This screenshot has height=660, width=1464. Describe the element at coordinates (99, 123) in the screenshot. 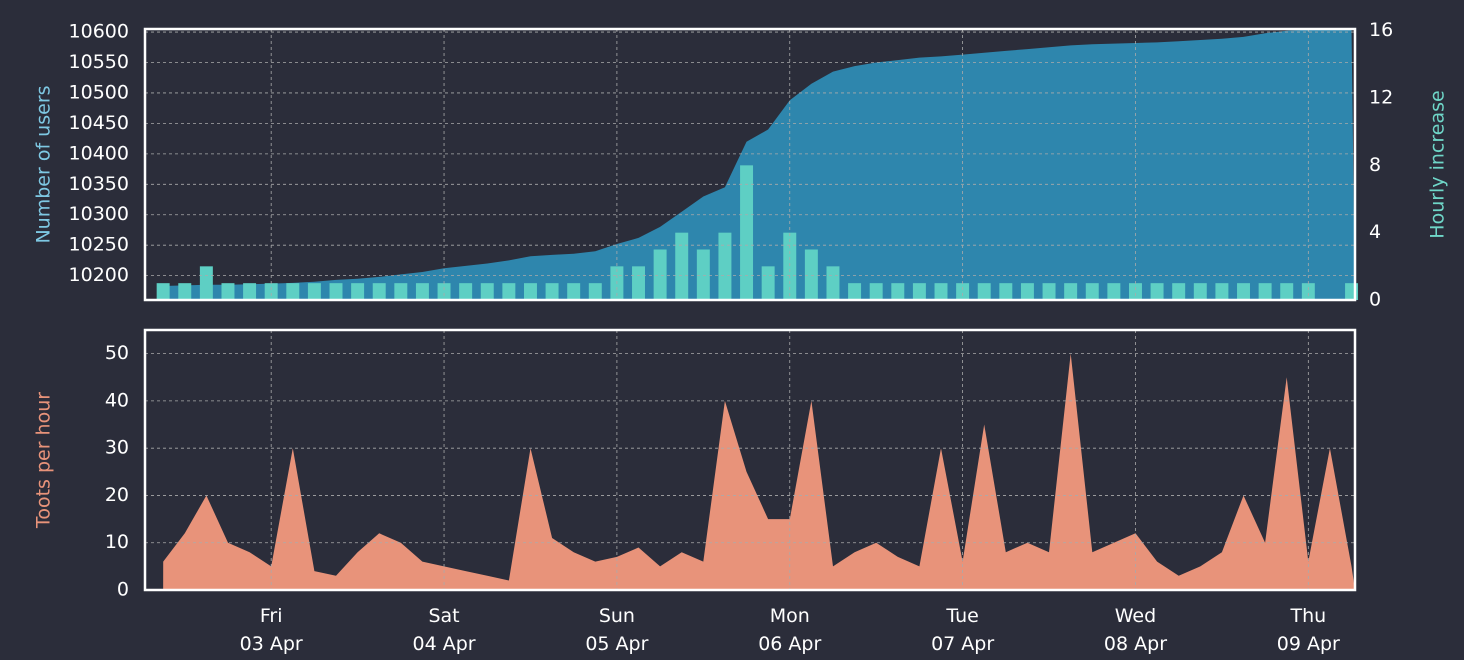

I see `y-tick-label: 10450` at that location.